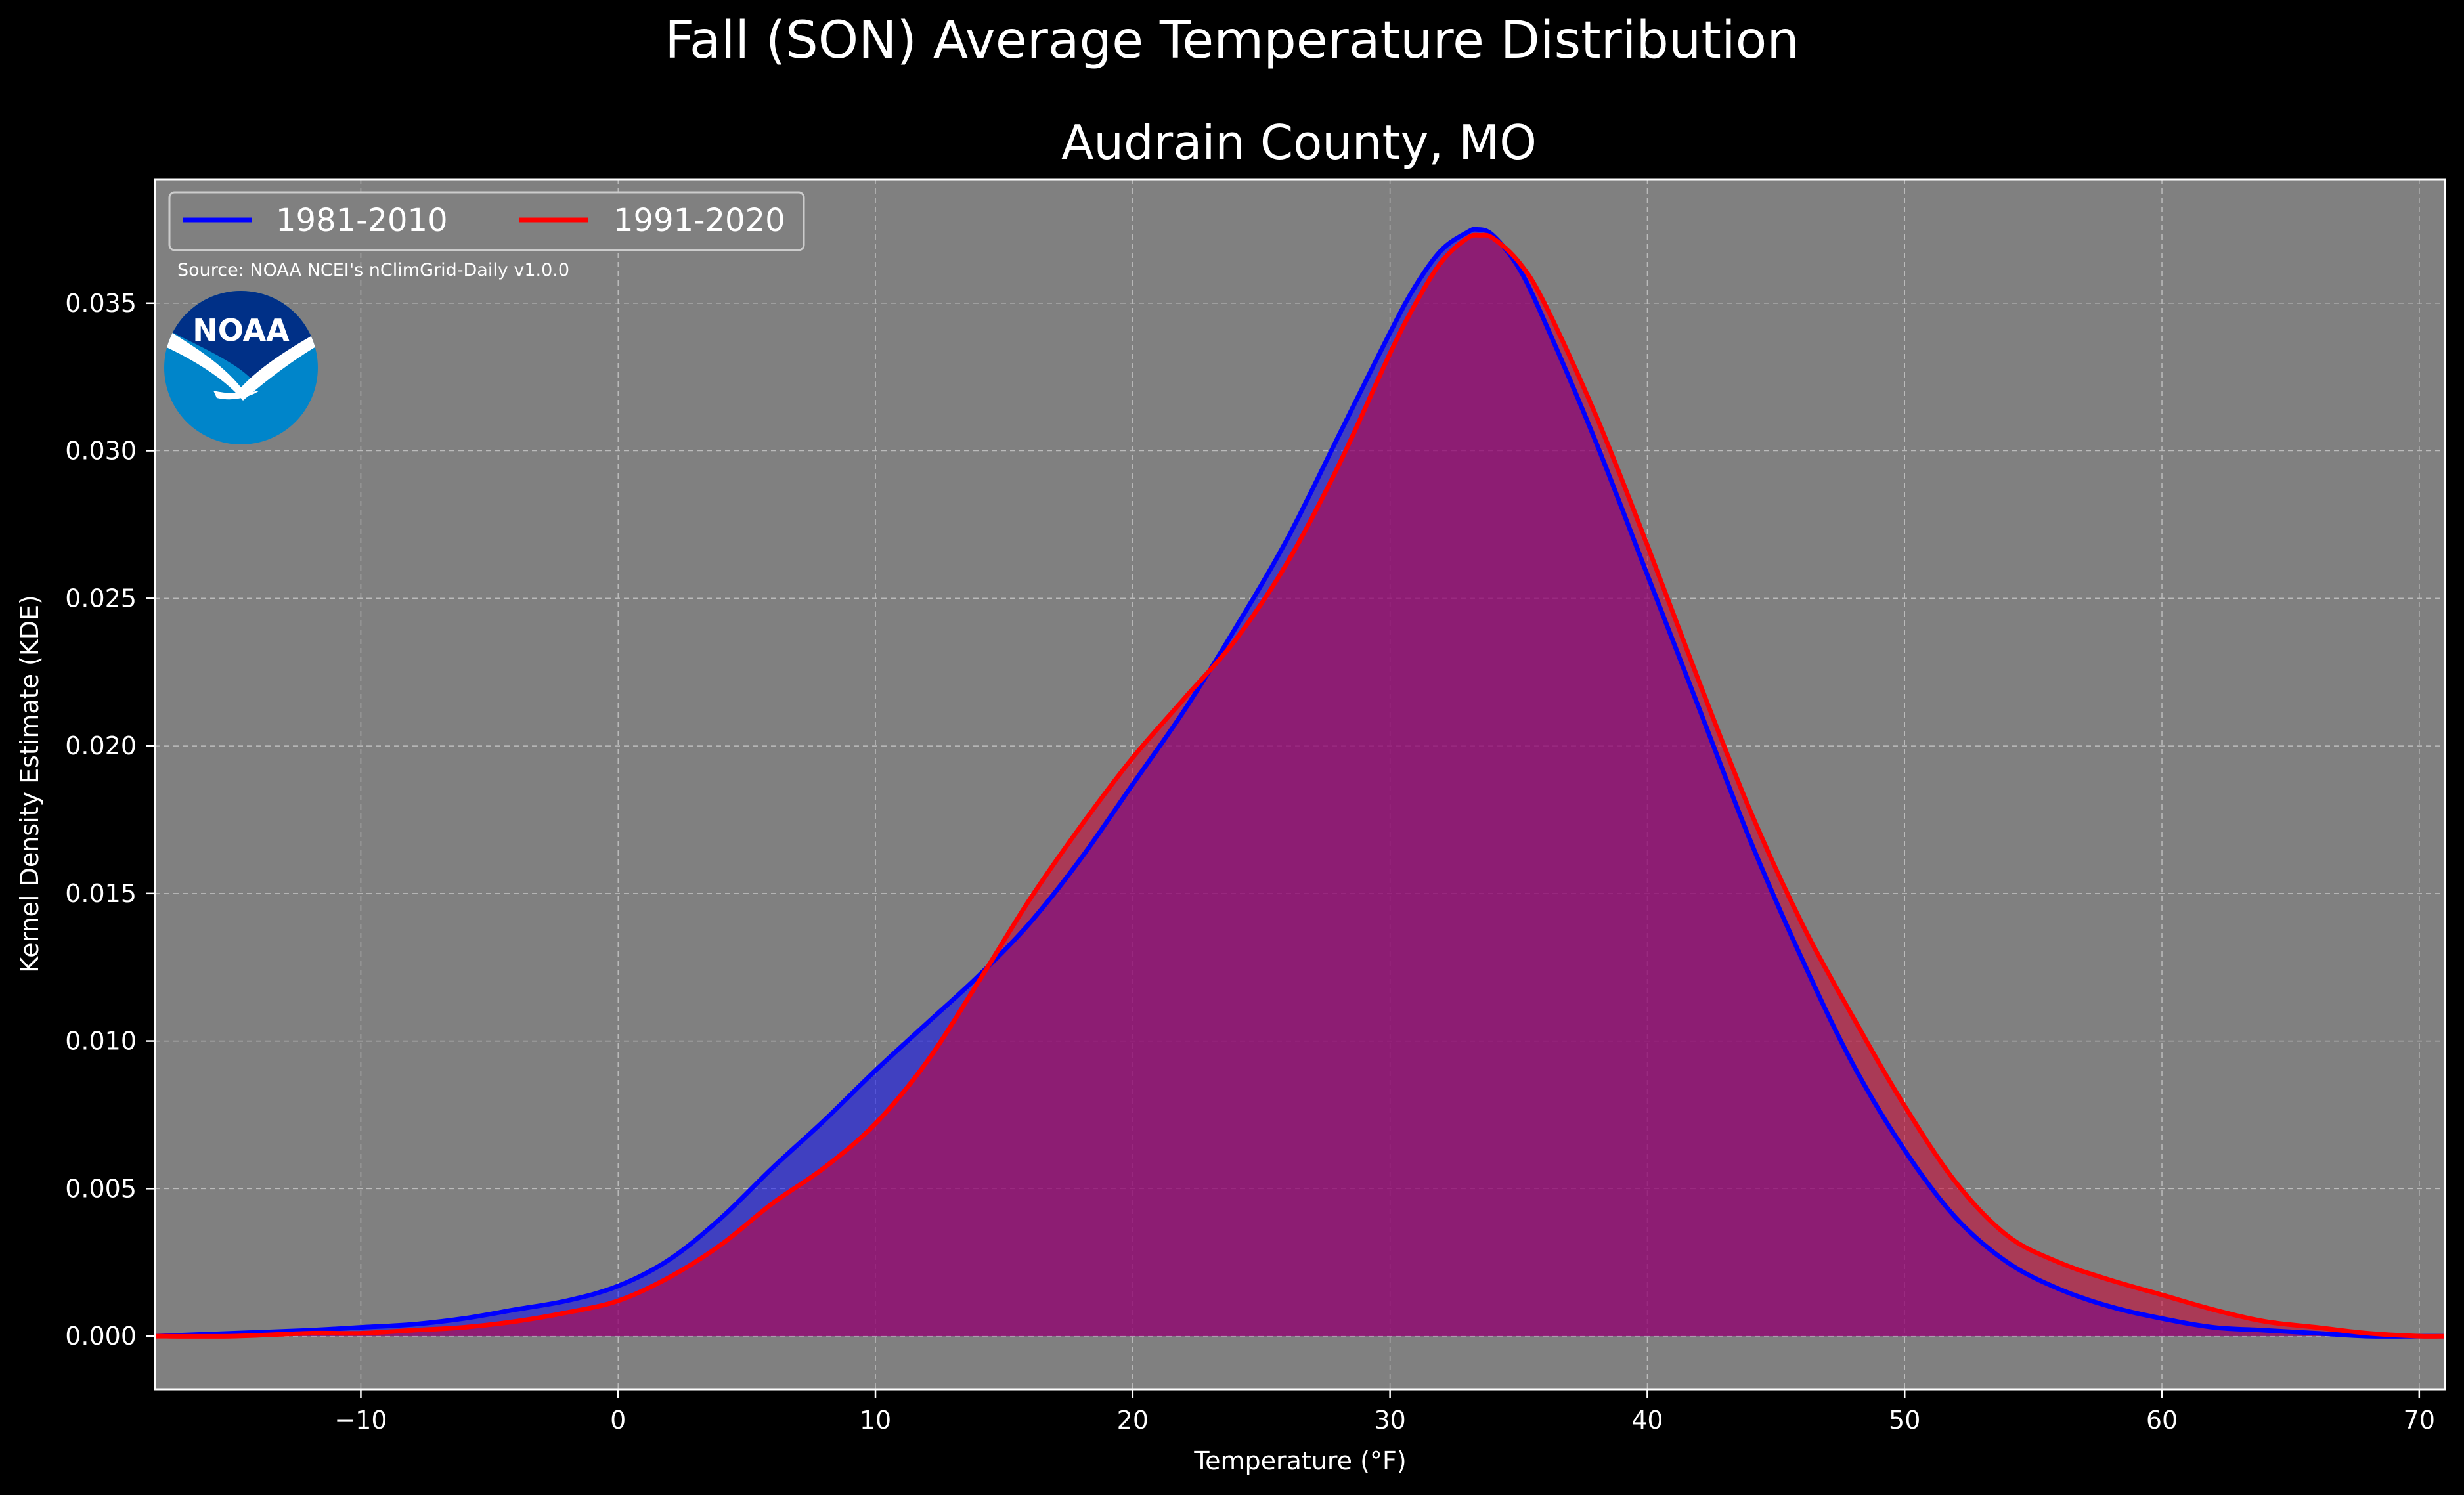  What do you see at coordinates (101, 598) in the screenshot?
I see `y-tick-label: 0.025` at bounding box center [101, 598].